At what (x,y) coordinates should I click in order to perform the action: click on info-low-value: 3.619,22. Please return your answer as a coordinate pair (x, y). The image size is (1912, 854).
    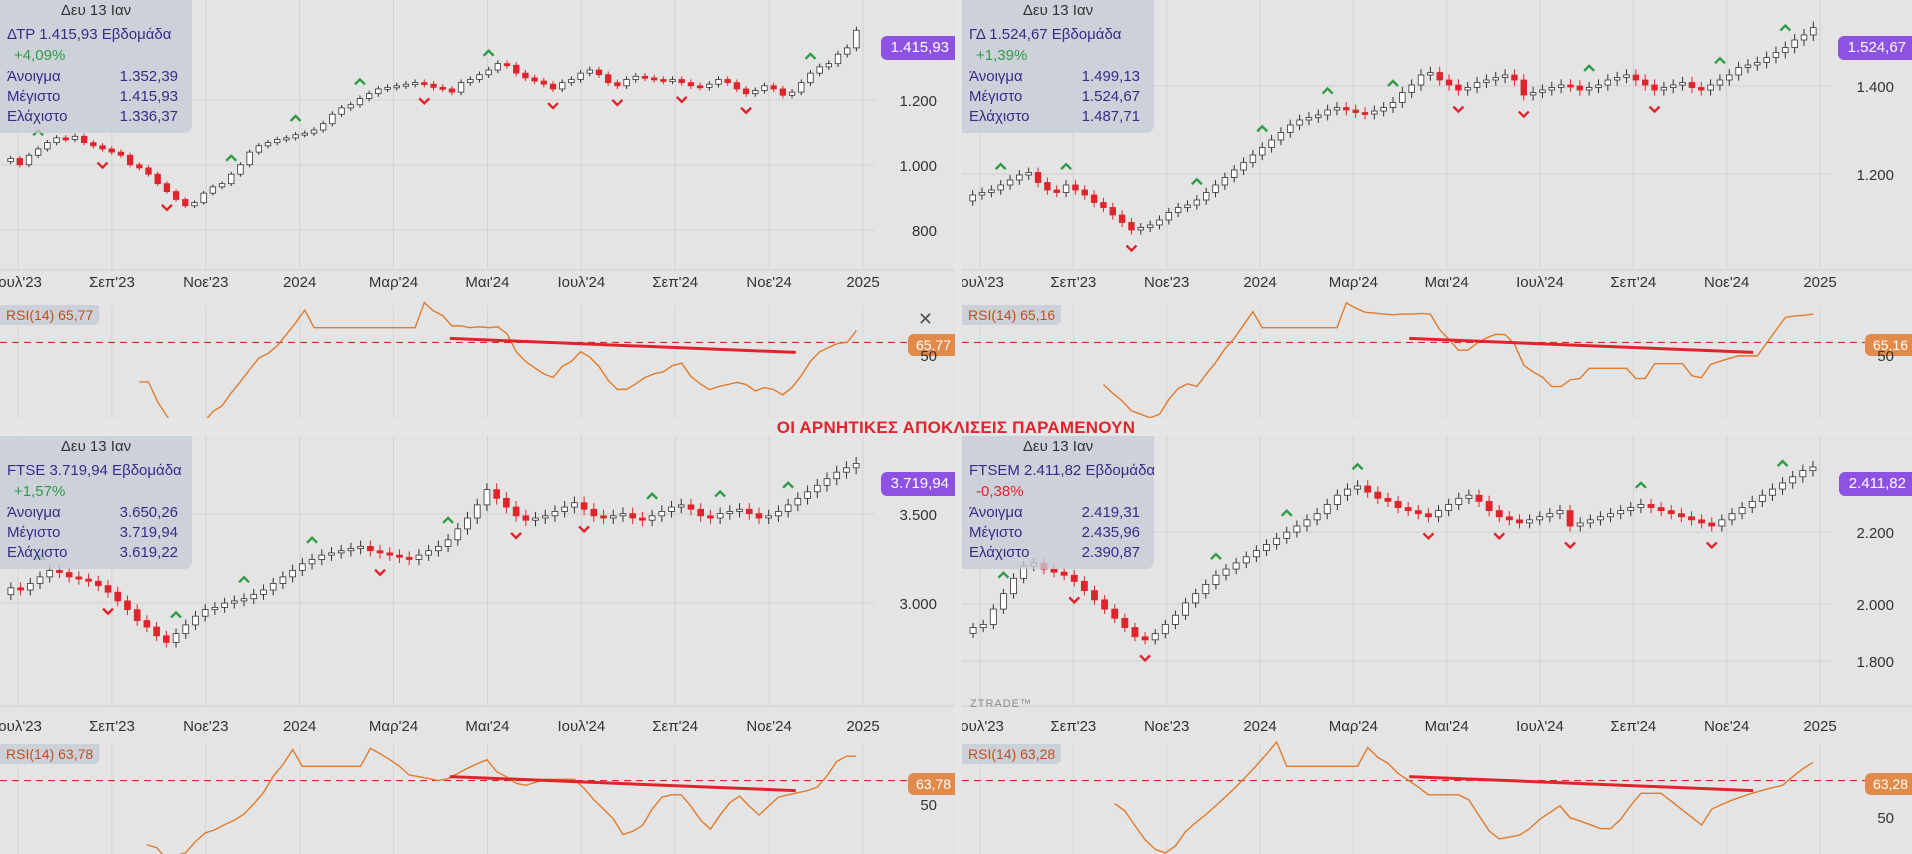
    Looking at the image, I should click on (148, 552).